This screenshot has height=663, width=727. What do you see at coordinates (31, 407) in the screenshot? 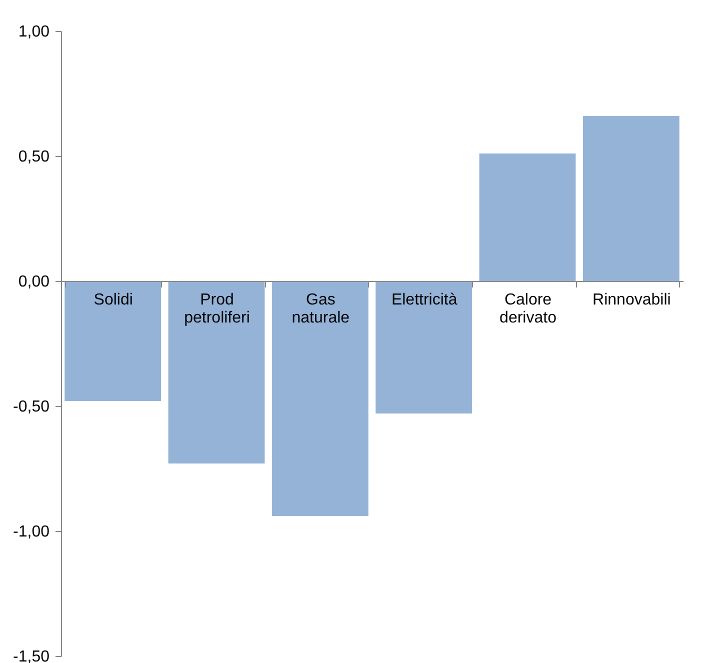
I see `y-tick-label: -0,50` at bounding box center [31, 407].